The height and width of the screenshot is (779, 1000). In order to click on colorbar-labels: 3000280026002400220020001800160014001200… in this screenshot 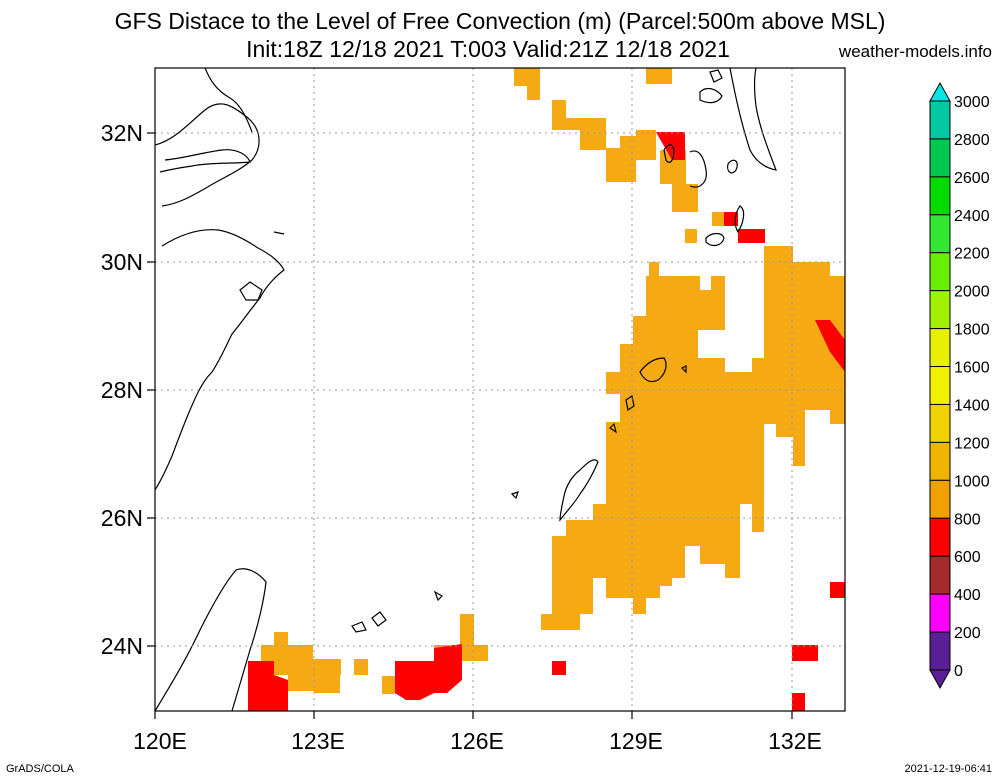, I will do `click(972, 387)`.